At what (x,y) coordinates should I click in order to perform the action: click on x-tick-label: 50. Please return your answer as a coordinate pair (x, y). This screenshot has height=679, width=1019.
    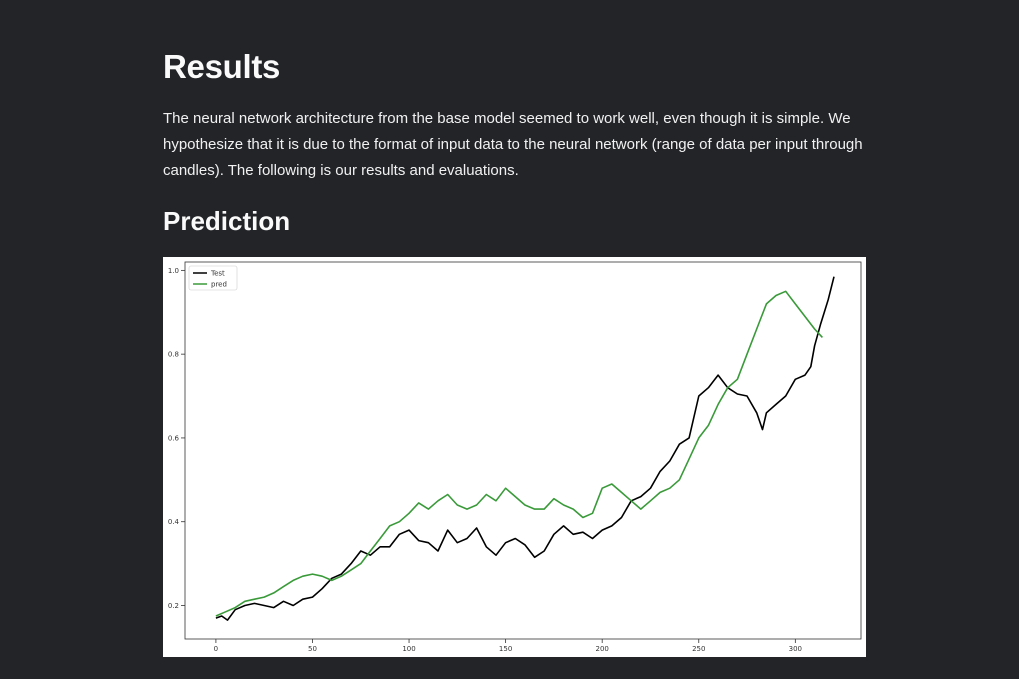
    Looking at the image, I should click on (312, 649).